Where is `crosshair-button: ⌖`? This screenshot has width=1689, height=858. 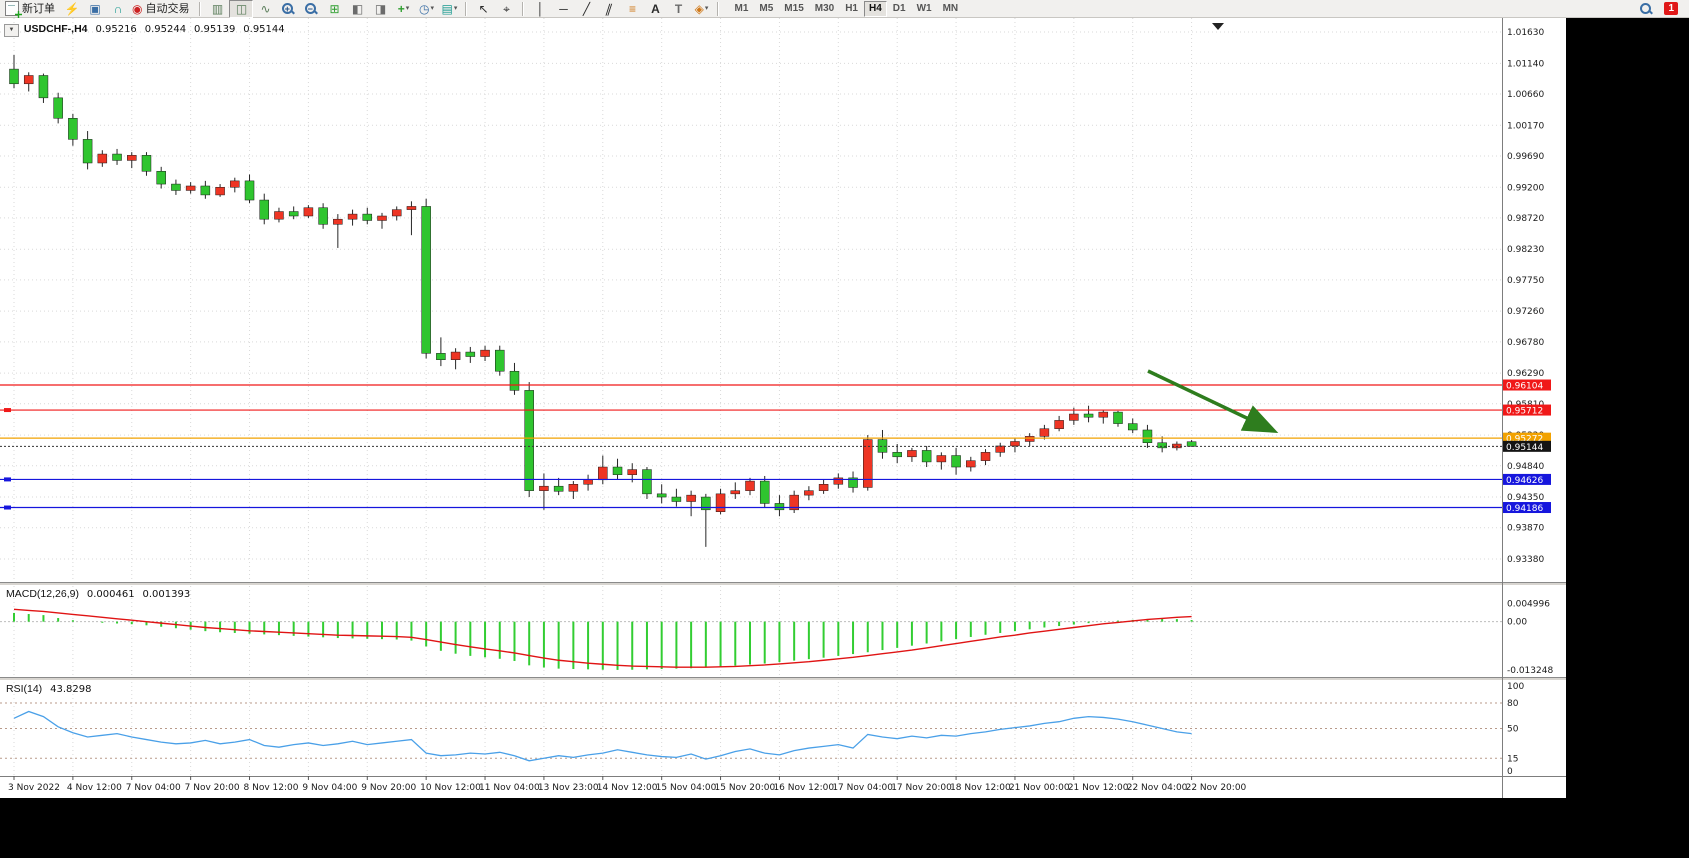 crosshair-button: ⌖ is located at coordinates (506, 9).